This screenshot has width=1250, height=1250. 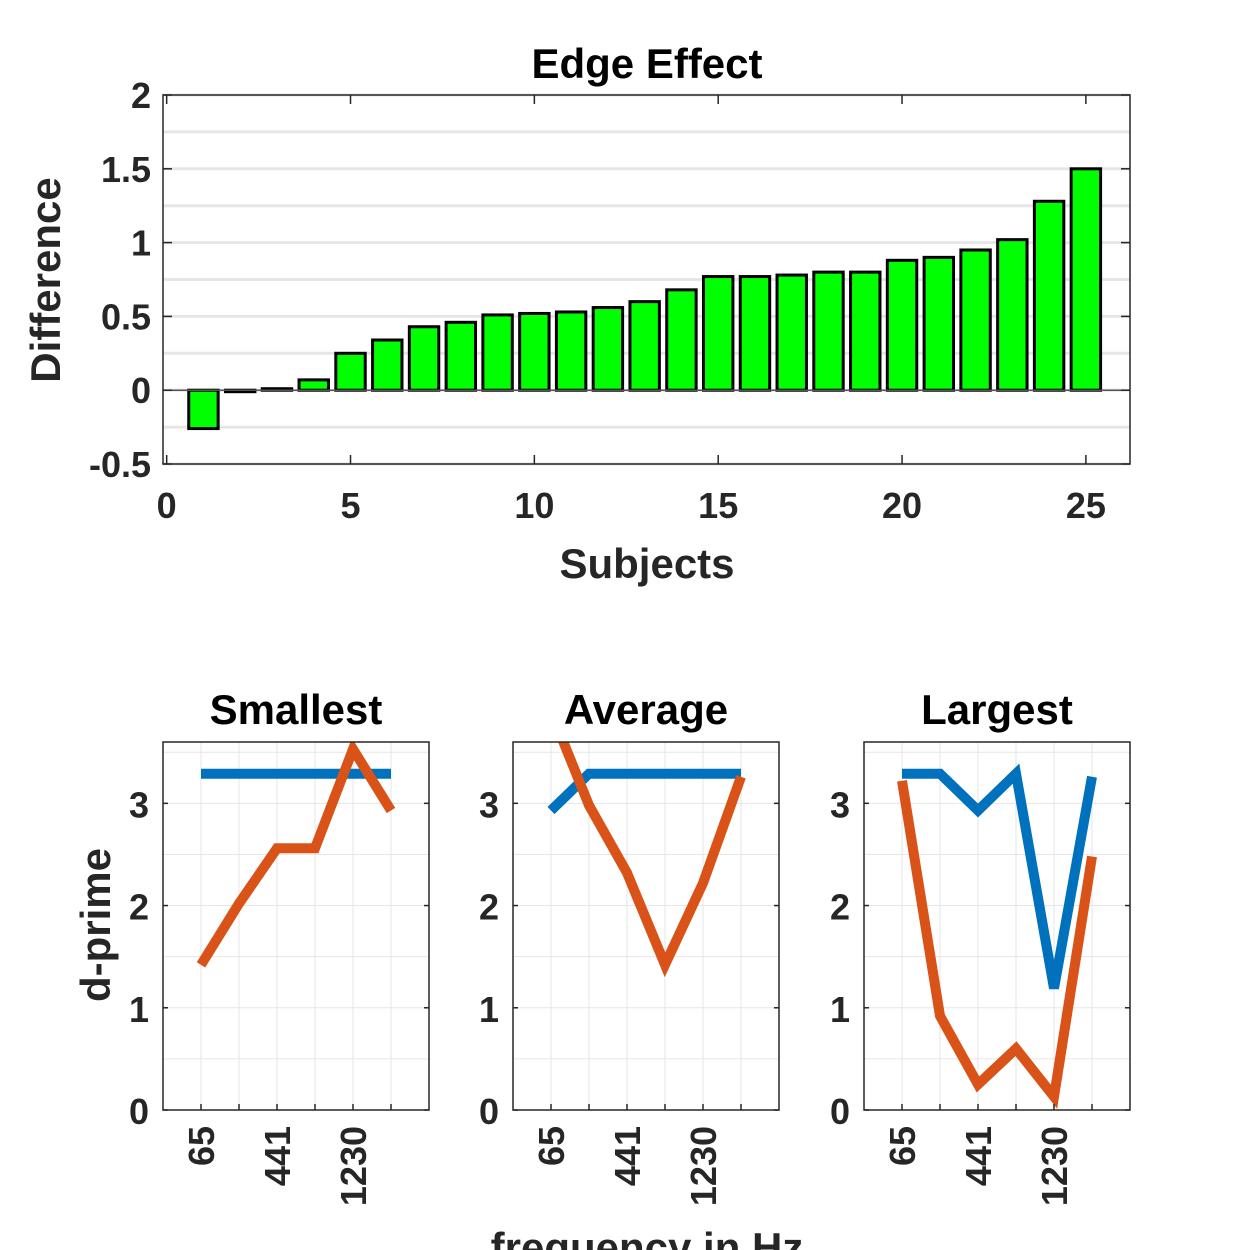 What do you see at coordinates (351, 505) in the screenshot?
I see `x-tick-label: 5` at bounding box center [351, 505].